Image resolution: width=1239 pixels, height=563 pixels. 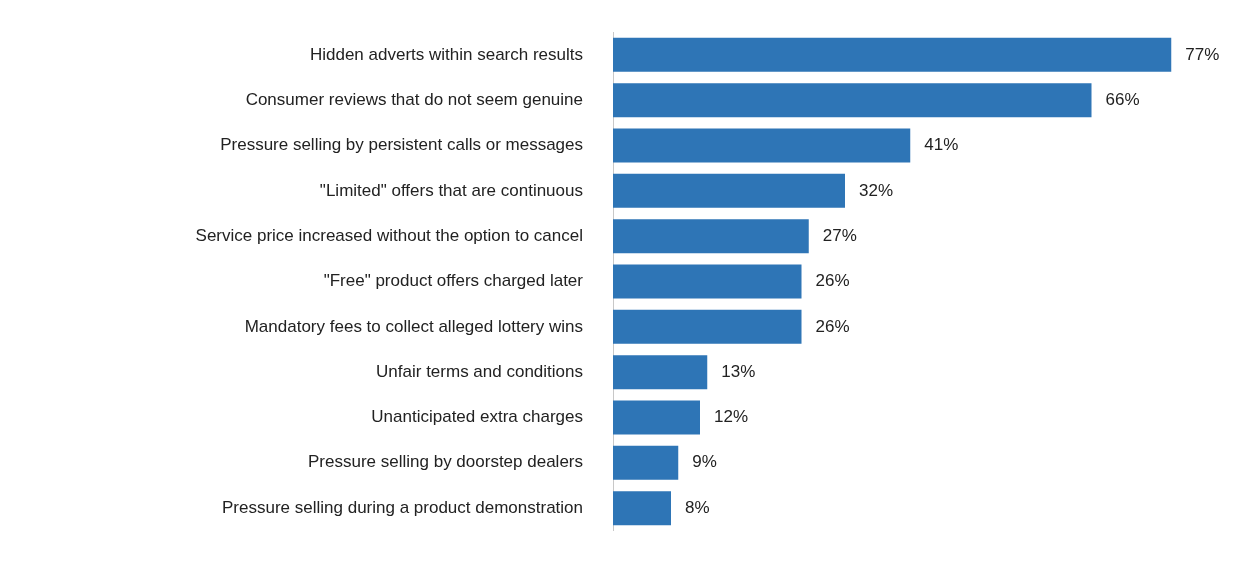 What do you see at coordinates (876, 190) in the screenshot?
I see `data-label: 32%` at bounding box center [876, 190].